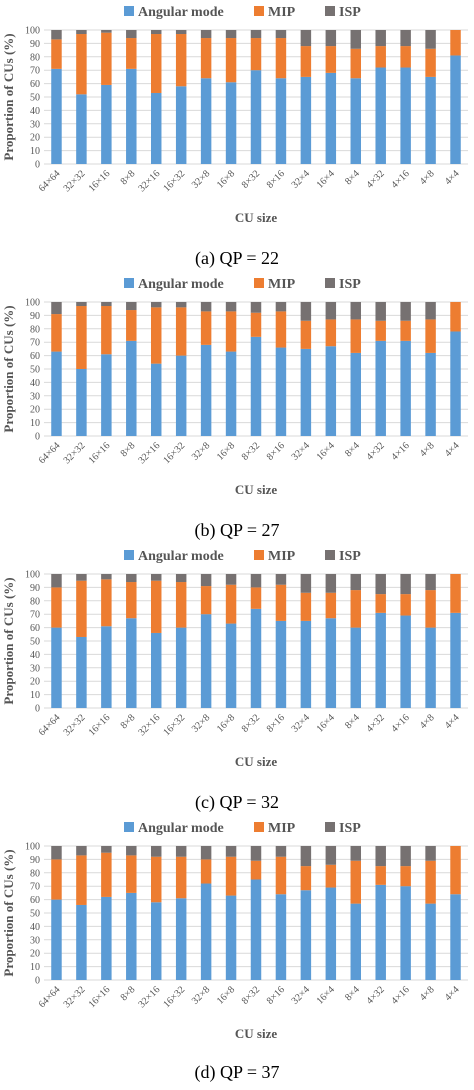 The height and width of the screenshot is (1090, 474). What do you see at coordinates (37, 437) in the screenshot?
I see `y-tick-label: 0` at bounding box center [37, 437].